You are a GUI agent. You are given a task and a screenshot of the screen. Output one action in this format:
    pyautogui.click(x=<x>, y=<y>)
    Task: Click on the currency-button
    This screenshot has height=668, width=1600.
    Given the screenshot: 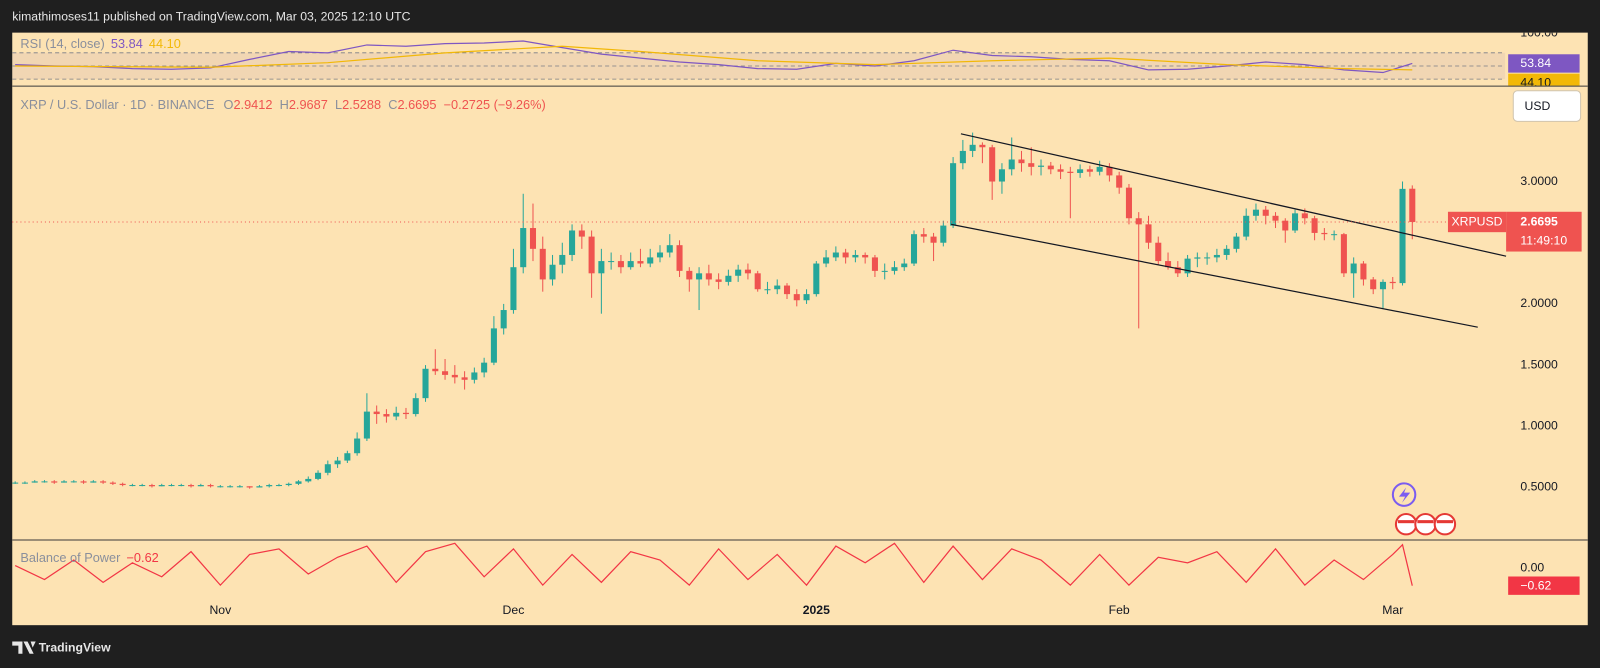 What is the action you would take?
    pyautogui.click(x=1547, y=106)
    